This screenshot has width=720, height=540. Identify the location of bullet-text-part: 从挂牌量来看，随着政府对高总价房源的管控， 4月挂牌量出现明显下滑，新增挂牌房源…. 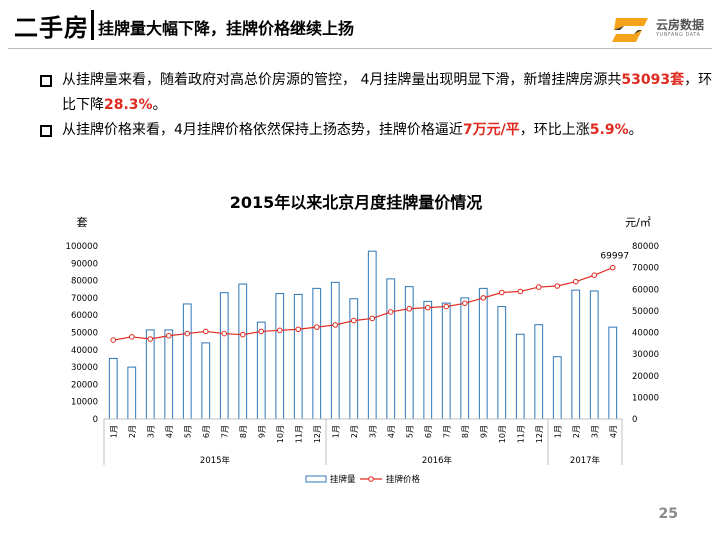
(342, 80).